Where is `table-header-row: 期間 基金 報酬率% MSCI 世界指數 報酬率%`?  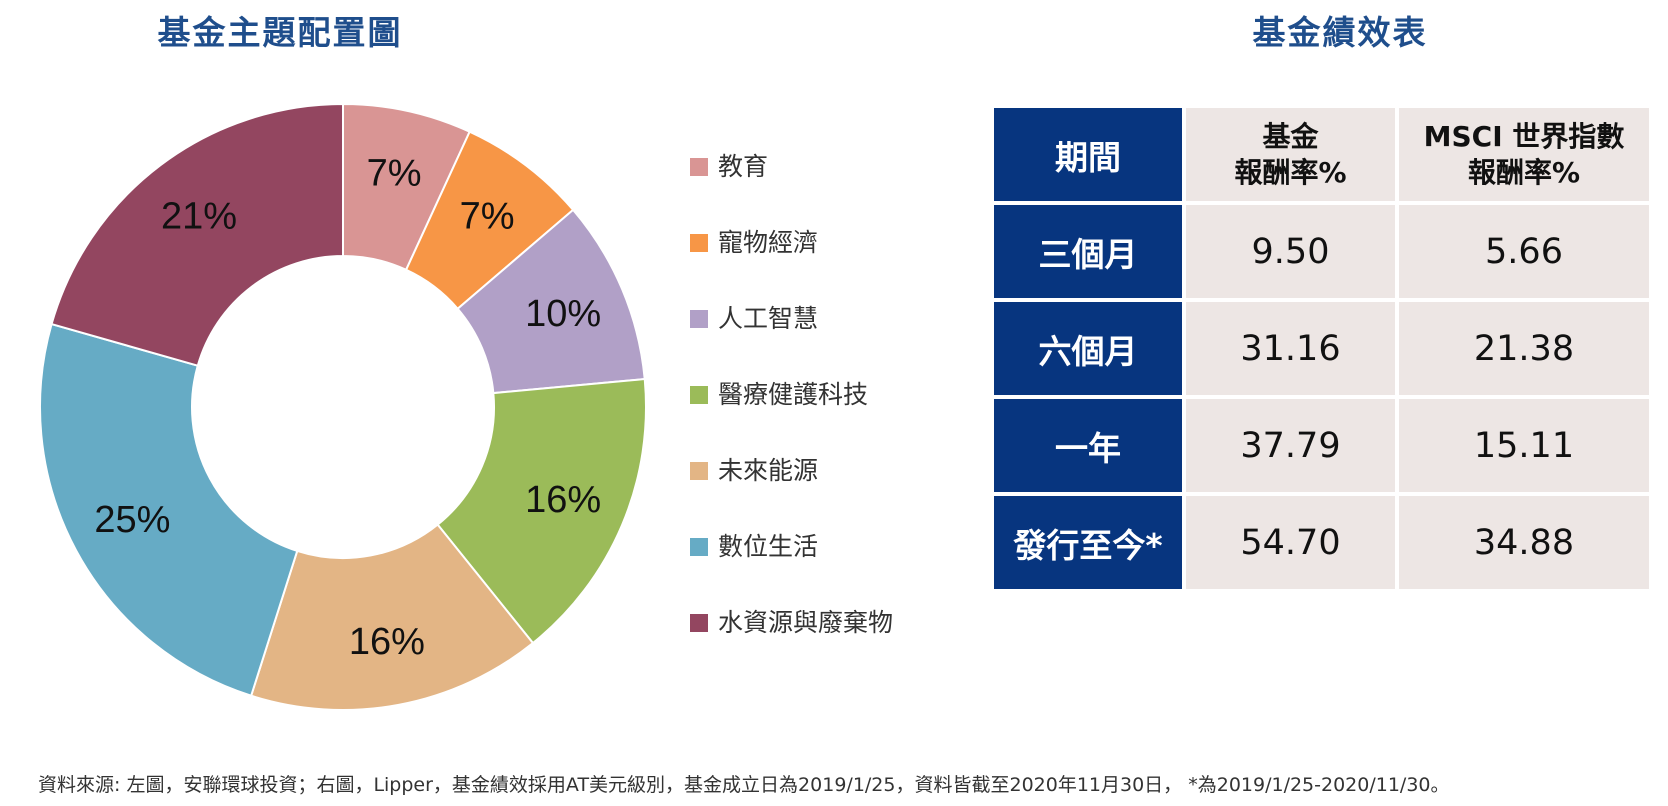
table-header-row: 期間 基金 報酬率% MSCI 世界指數 報酬率% is located at coordinates (1321, 154).